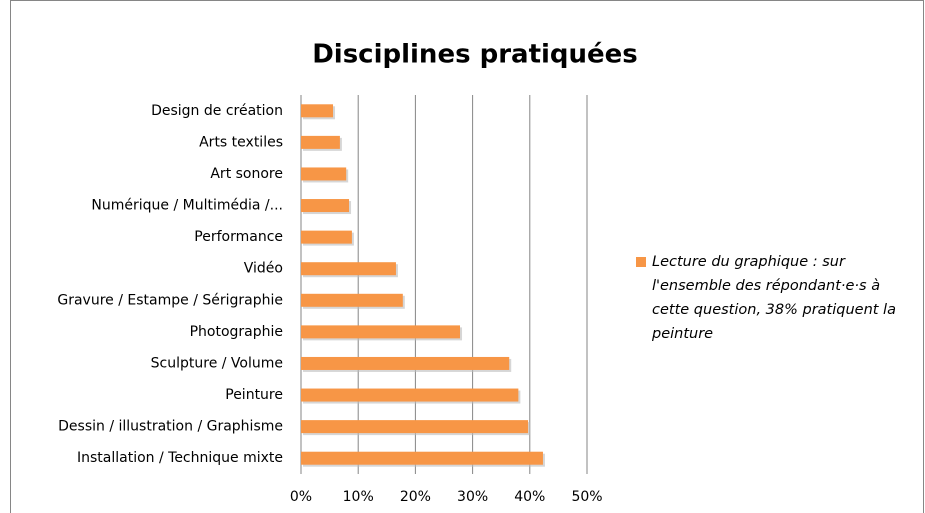 This screenshot has height=513, width=925. What do you see at coordinates (472, 497) in the screenshot?
I see `x-tick-label: 30%` at bounding box center [472, 497].